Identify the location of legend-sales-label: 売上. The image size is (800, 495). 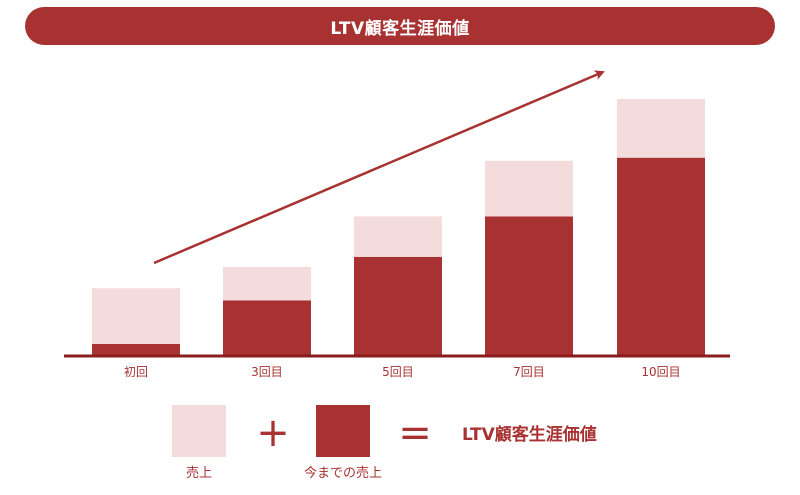
(199, 473).